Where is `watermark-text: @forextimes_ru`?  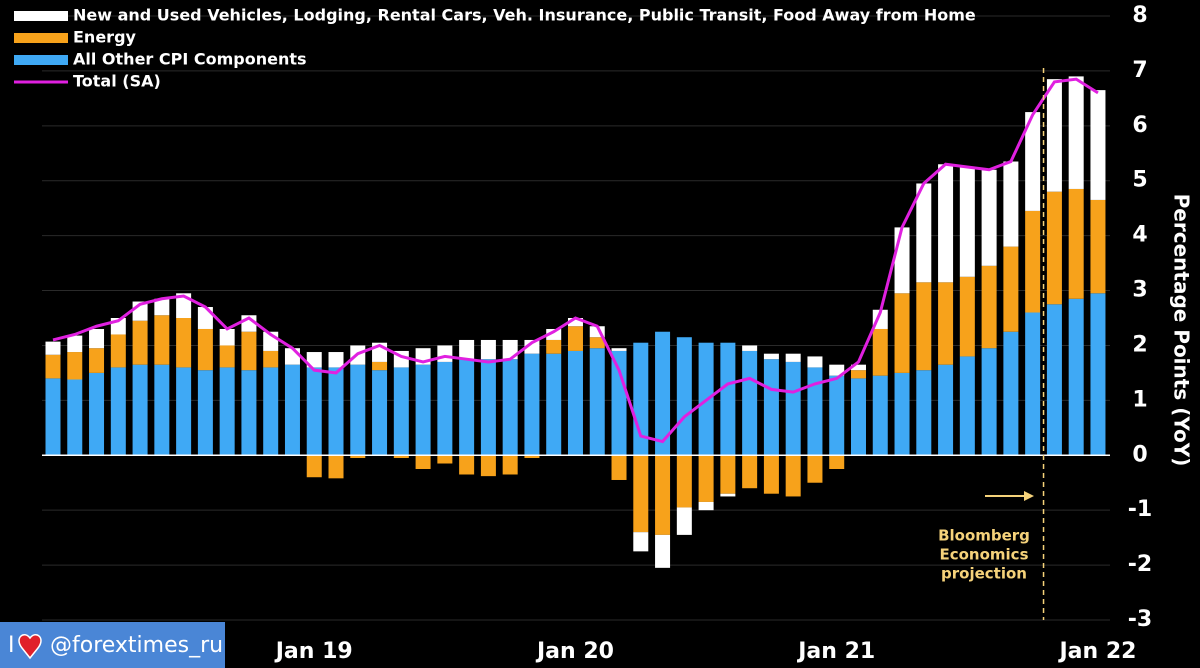 watermark-text: @forextimes_ru is located at coordinates (136, 645).